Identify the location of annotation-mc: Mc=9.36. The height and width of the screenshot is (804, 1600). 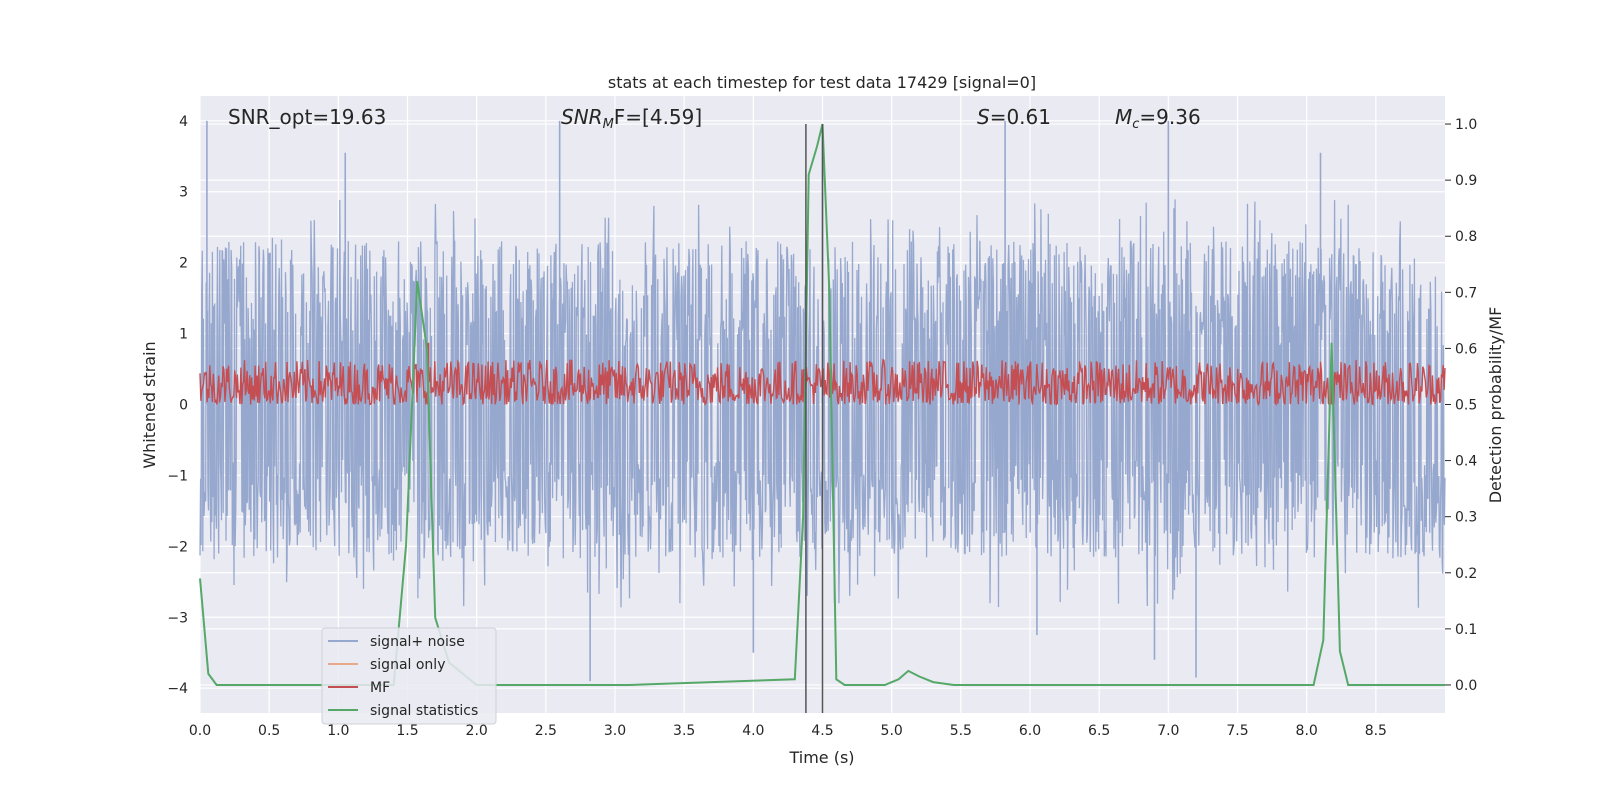
(1158, 118).